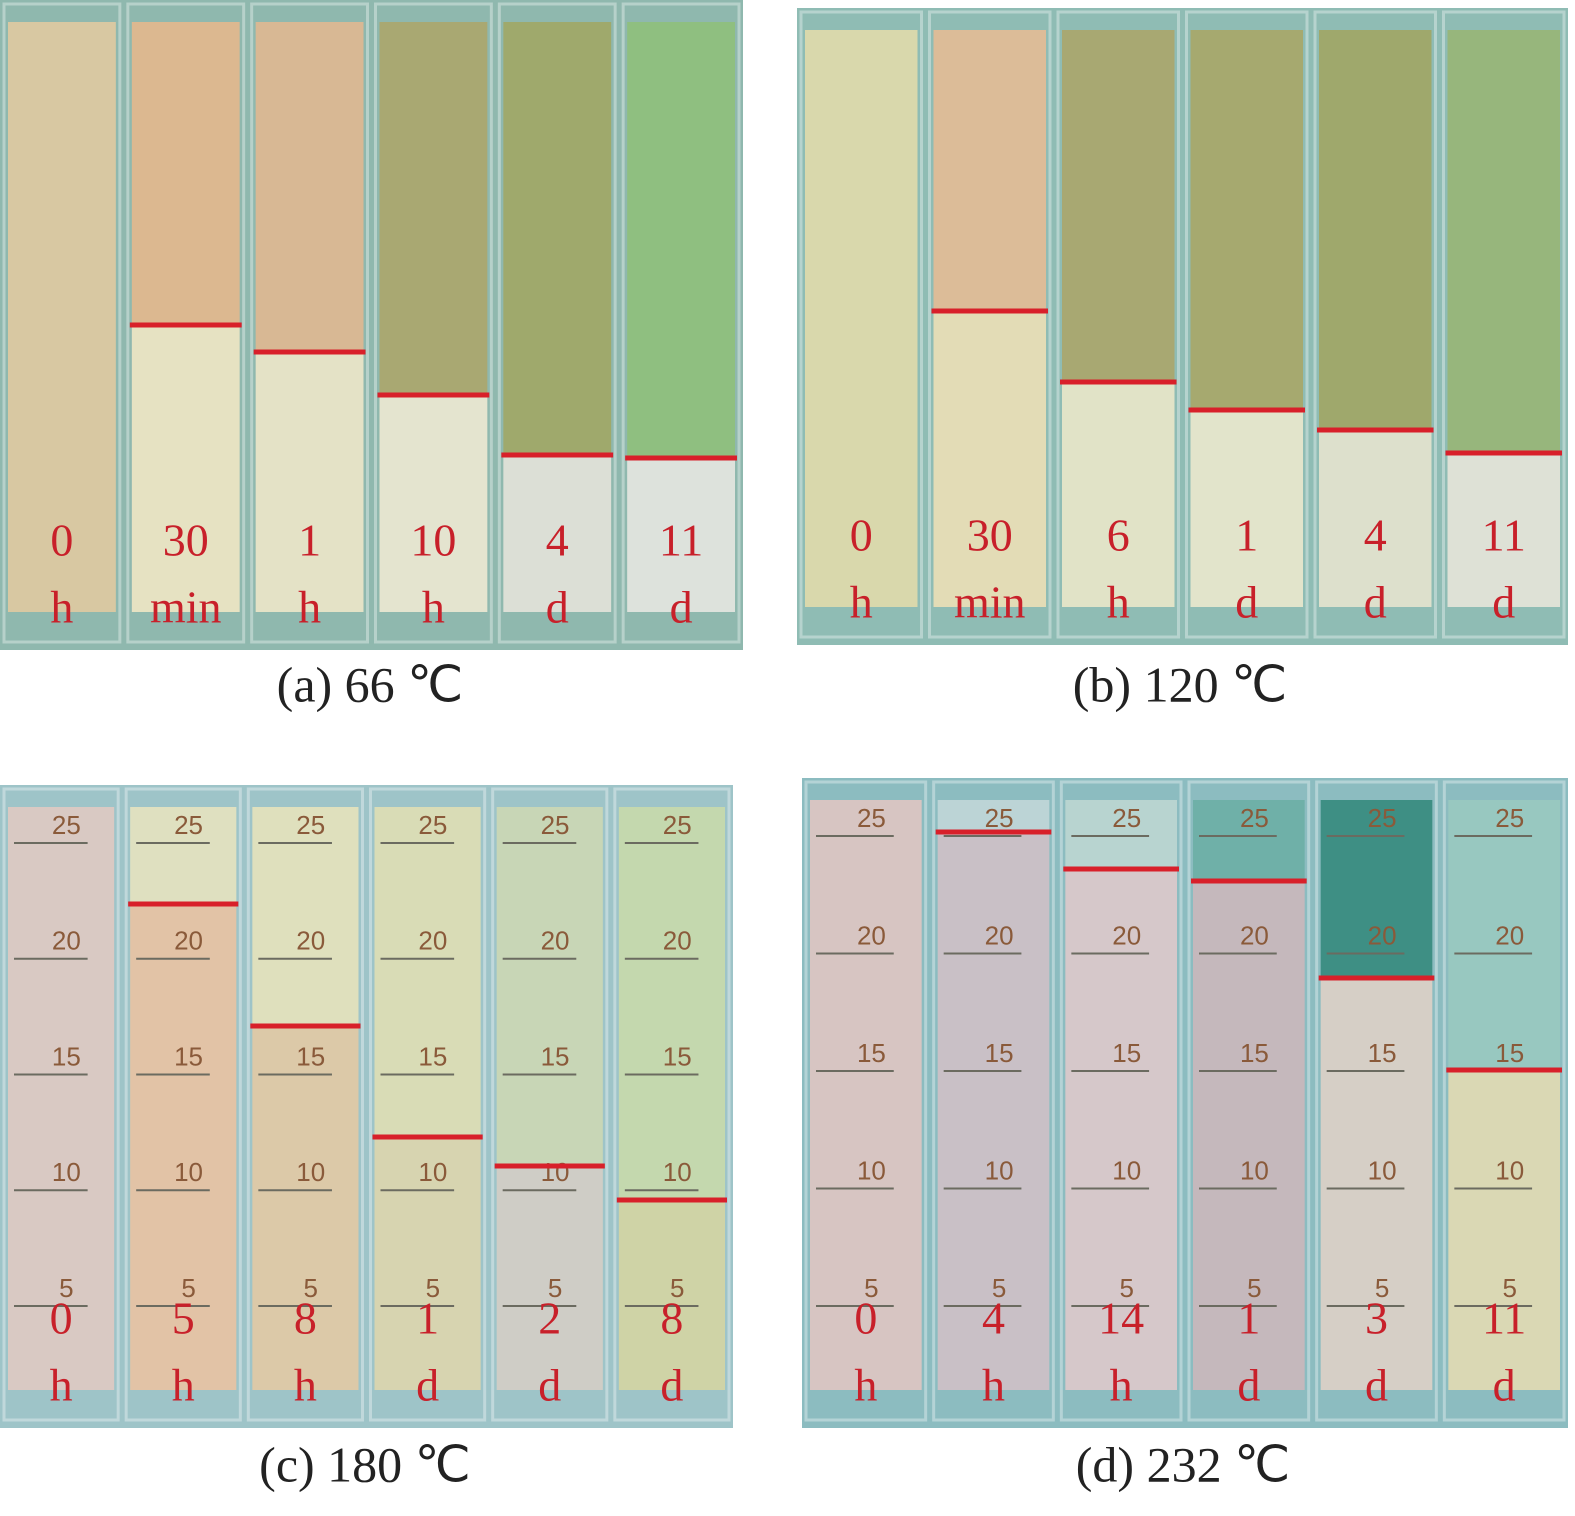 The image size is (1575, 1516). What do you see at coordinates (183, 1318) in the screenshot?
I see `time-number: 5` at bounding box center [183, 1318].